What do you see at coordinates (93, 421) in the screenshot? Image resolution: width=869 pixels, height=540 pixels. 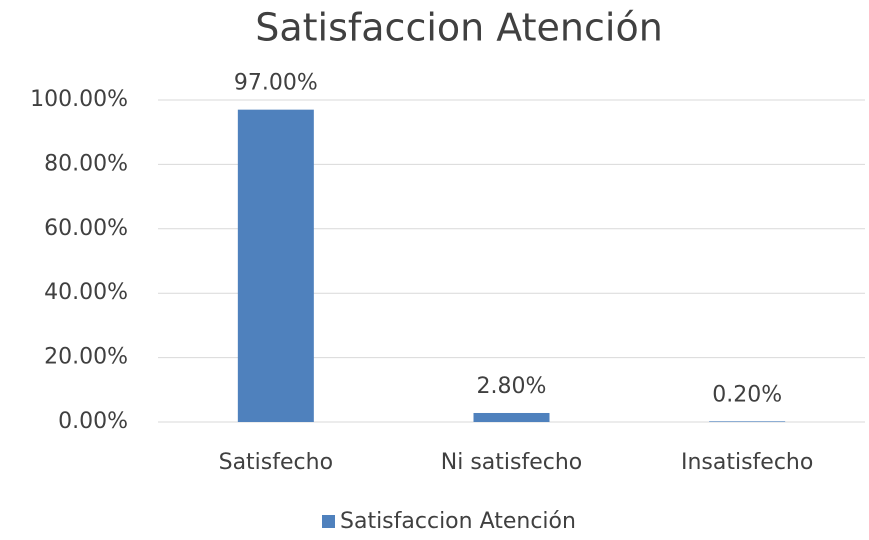 I see `y-tick-label: 0.00%` at bounding box center [93, 421].